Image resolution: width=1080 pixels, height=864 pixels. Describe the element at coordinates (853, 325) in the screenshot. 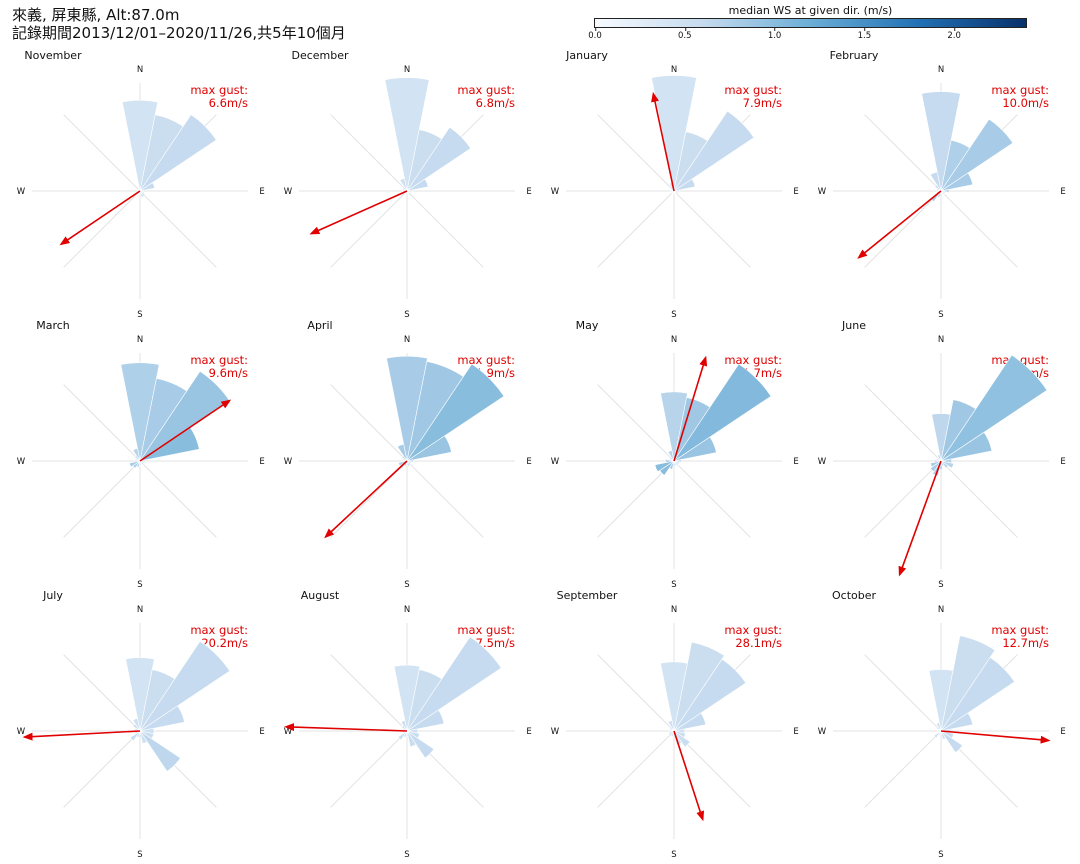

I see `month-title: June` at that location.